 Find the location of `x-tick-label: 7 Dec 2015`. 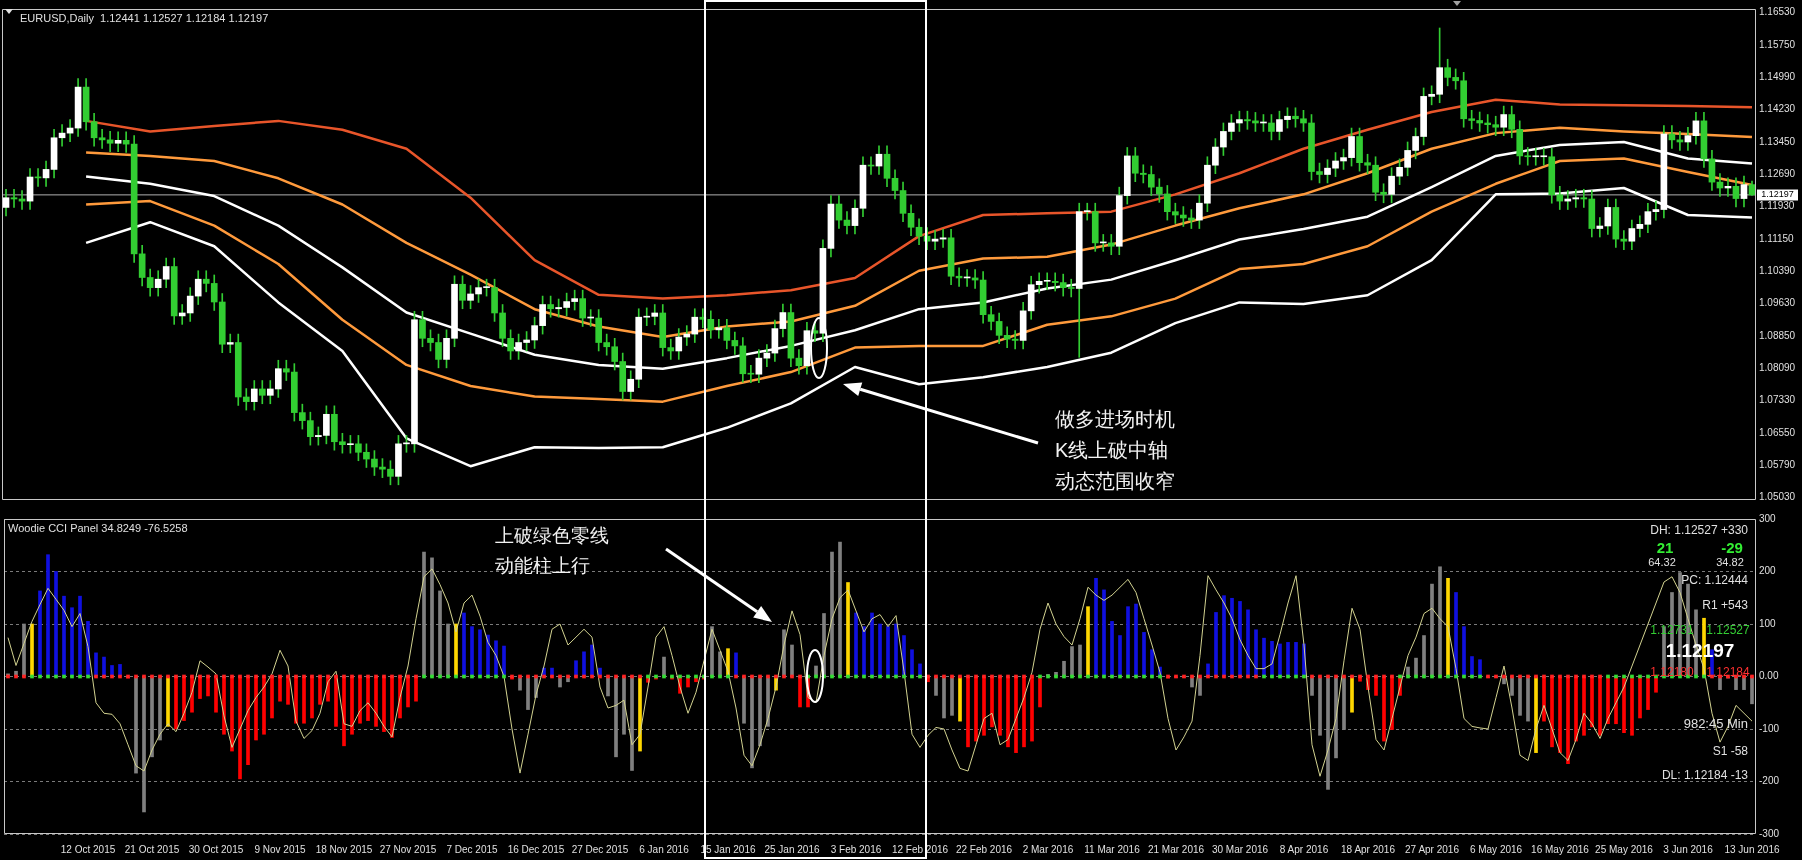

x-tick-label: 7 Dec 2015 is located at coordinates (472, 849).